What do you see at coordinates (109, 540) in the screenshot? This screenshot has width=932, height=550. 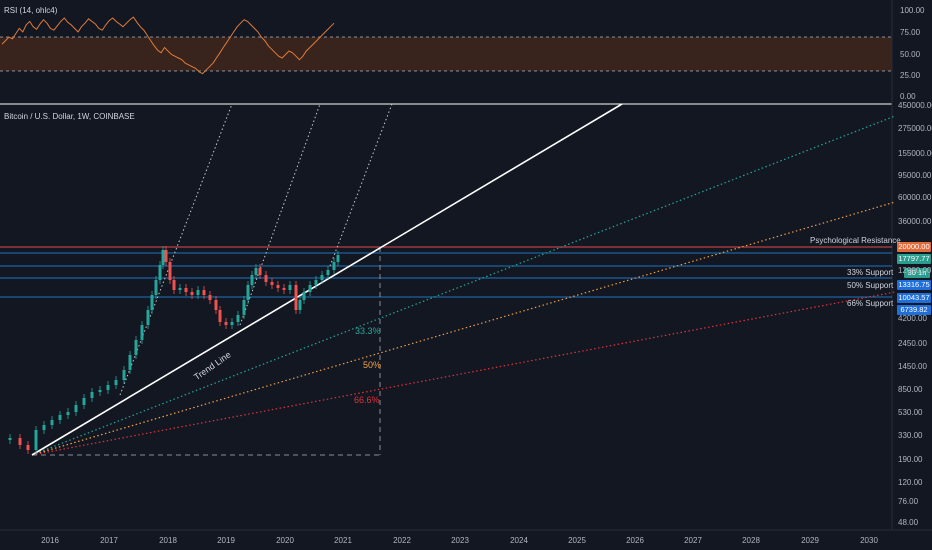 I see `year-label: 2017` at bounding box center [109, 540].